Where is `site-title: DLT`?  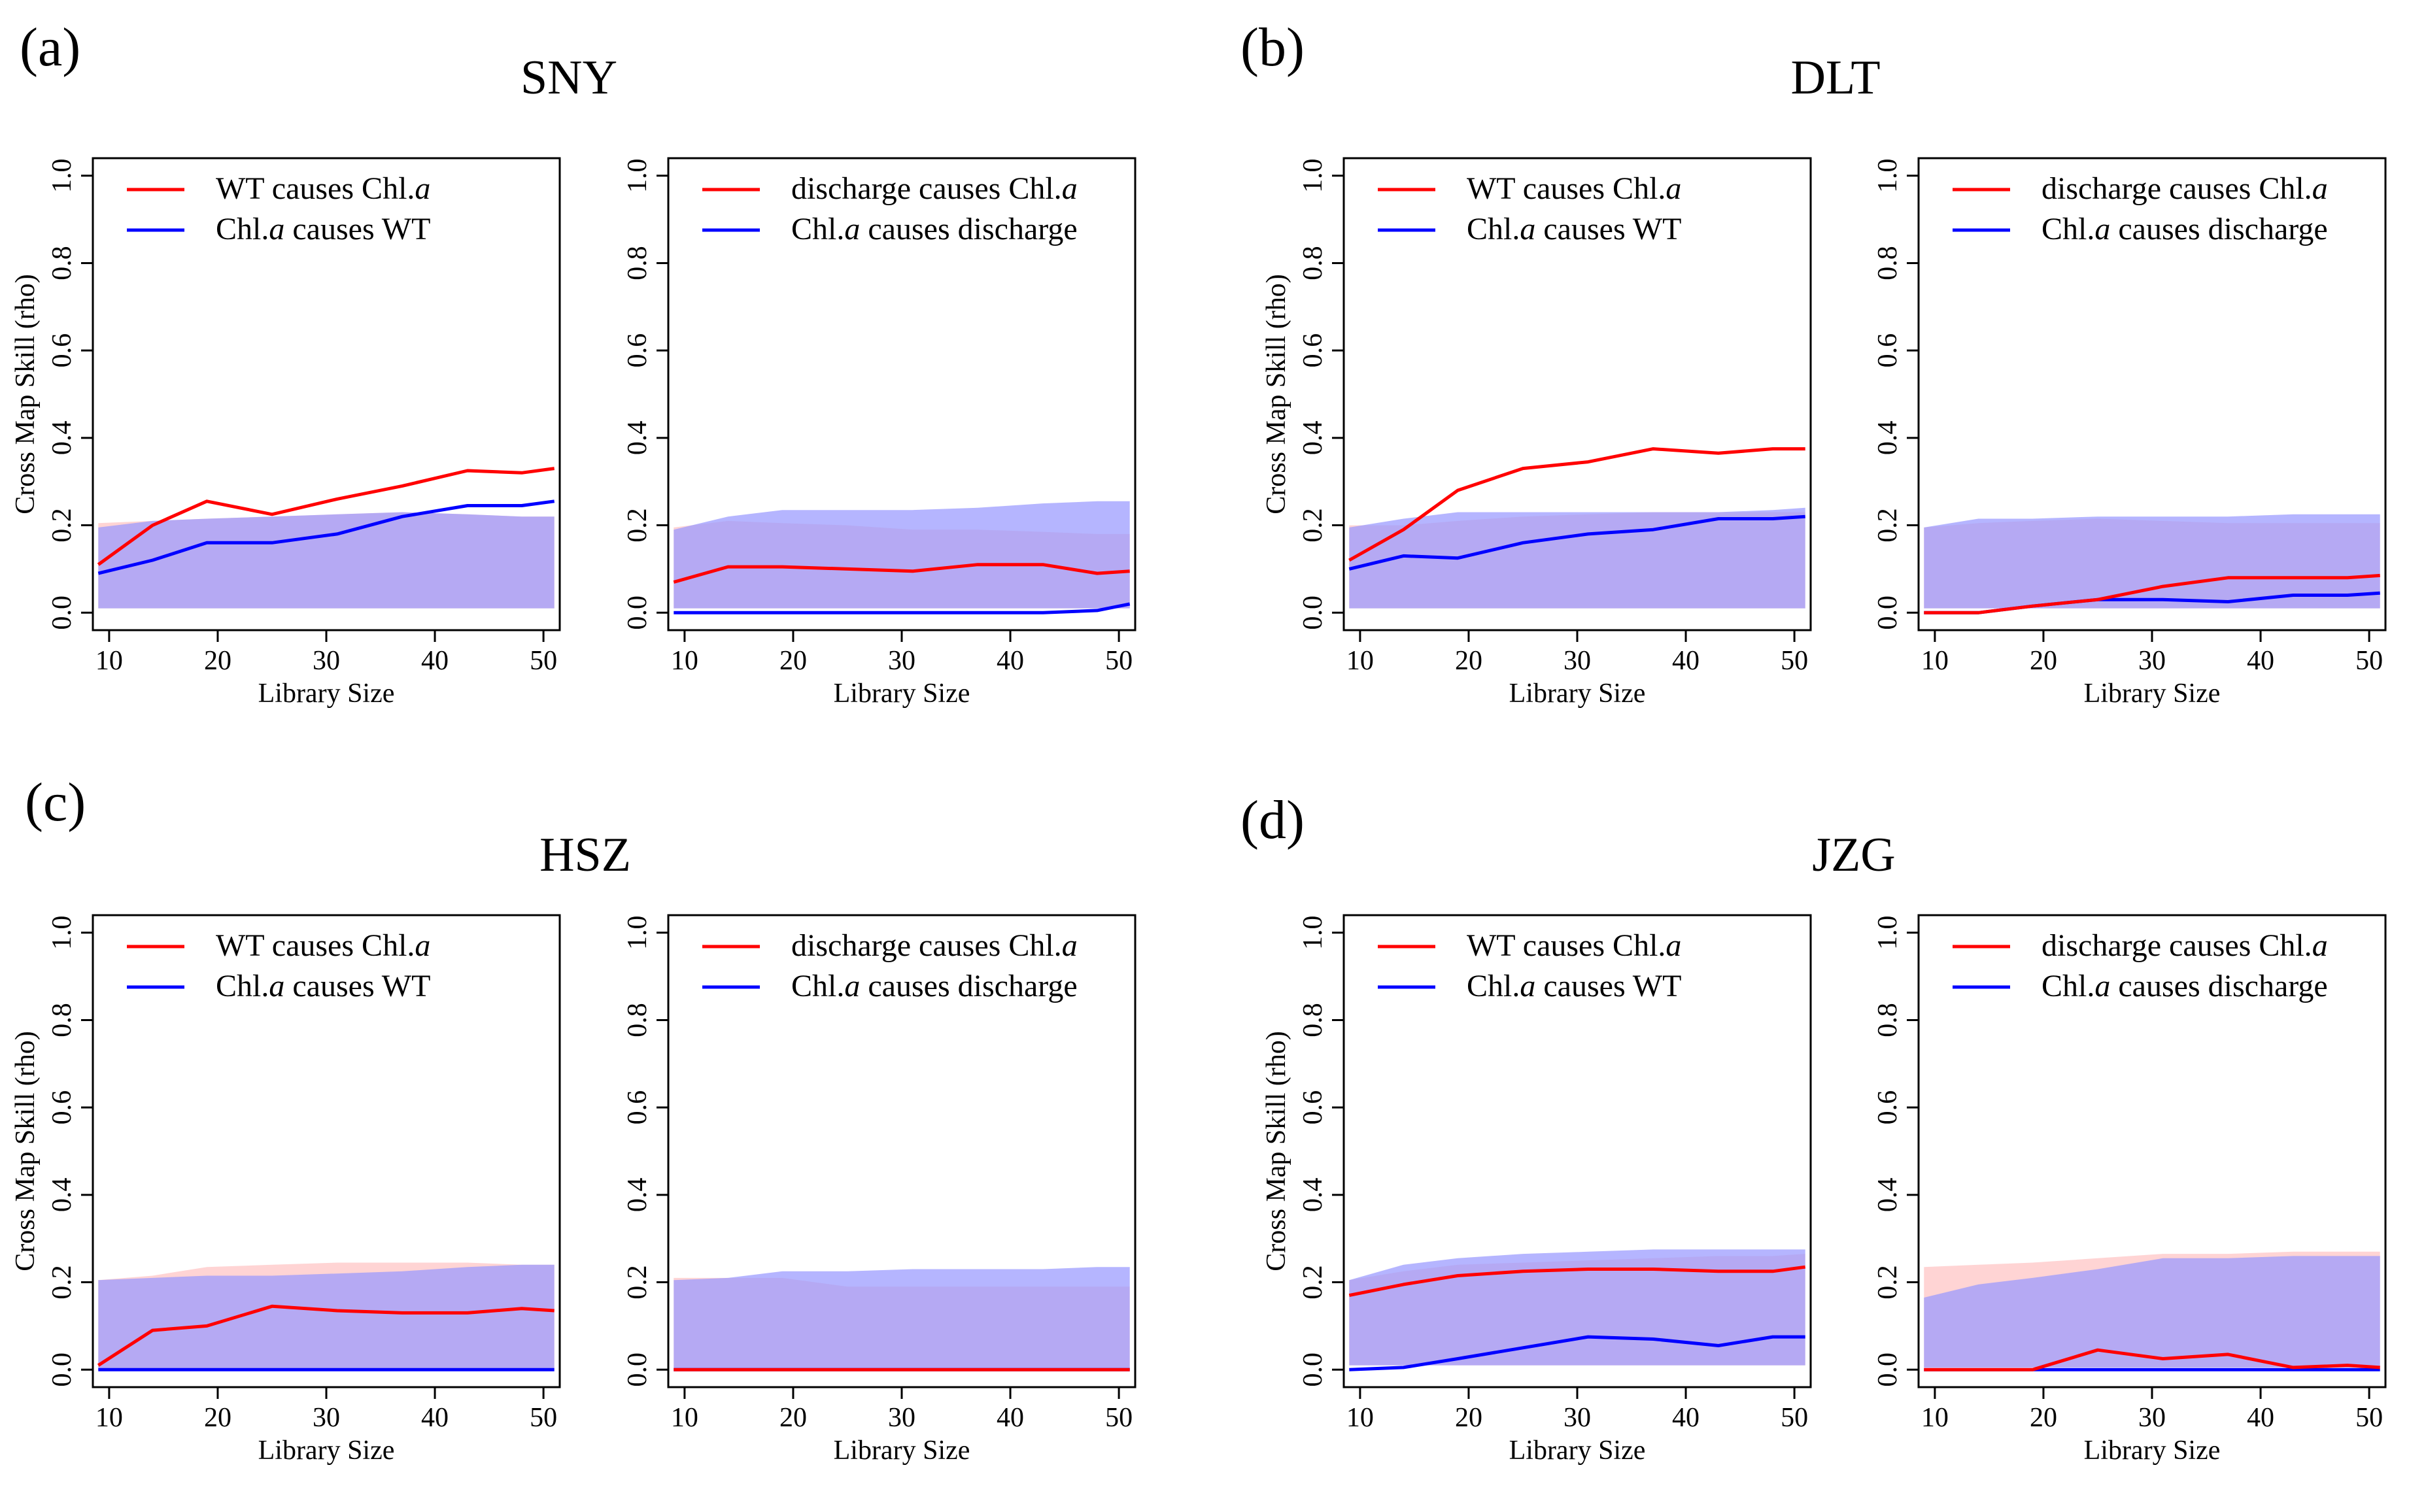
site-title: DLT is located at coordinates (1835, 78).